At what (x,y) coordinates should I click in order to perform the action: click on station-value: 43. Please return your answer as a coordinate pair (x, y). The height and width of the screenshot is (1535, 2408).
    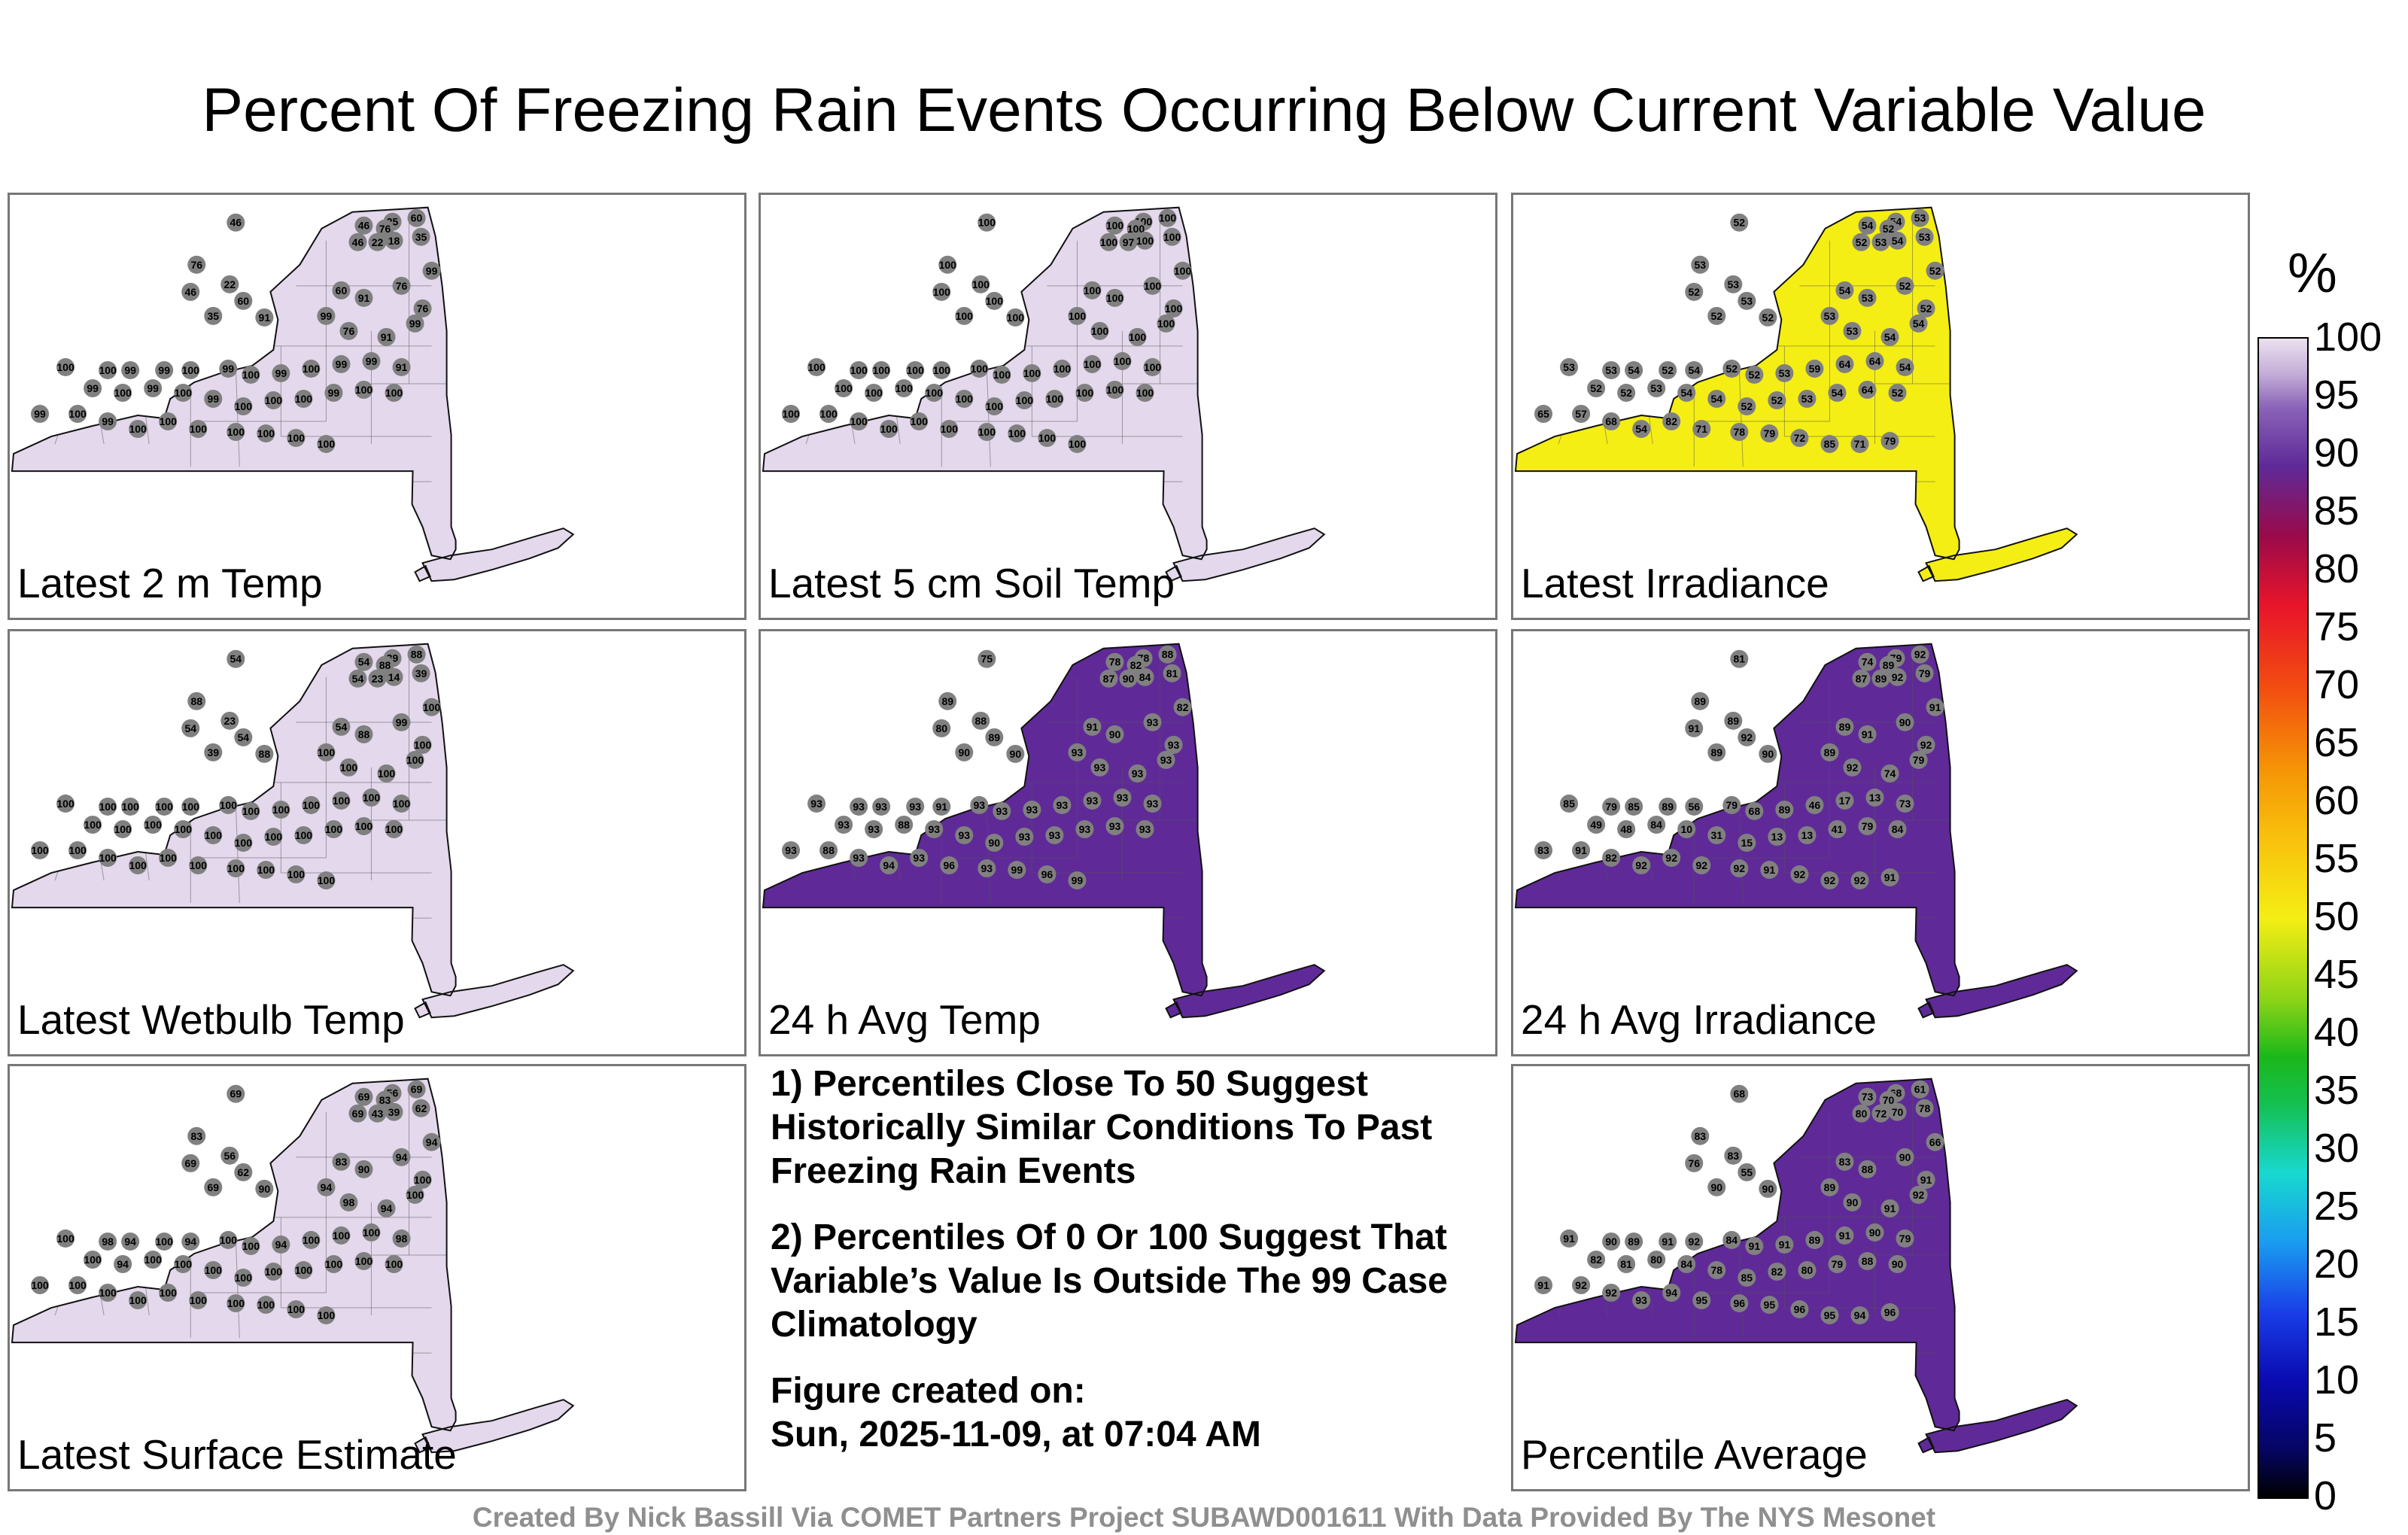
    Looking at the image, I should click on (378, 1114).